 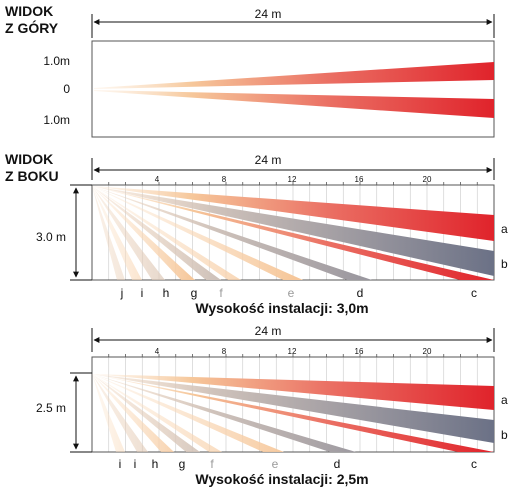 I want to click on top-y-label-upper: 1.0m, so click(x=56, y=61).